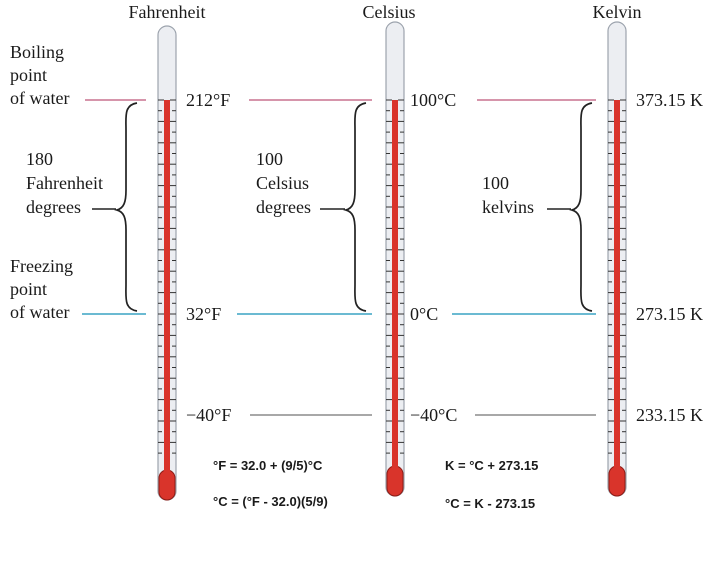 This screenshot has height=571, width=718. I want to click on boiling-label-line-3: of water, so click(39, 98).